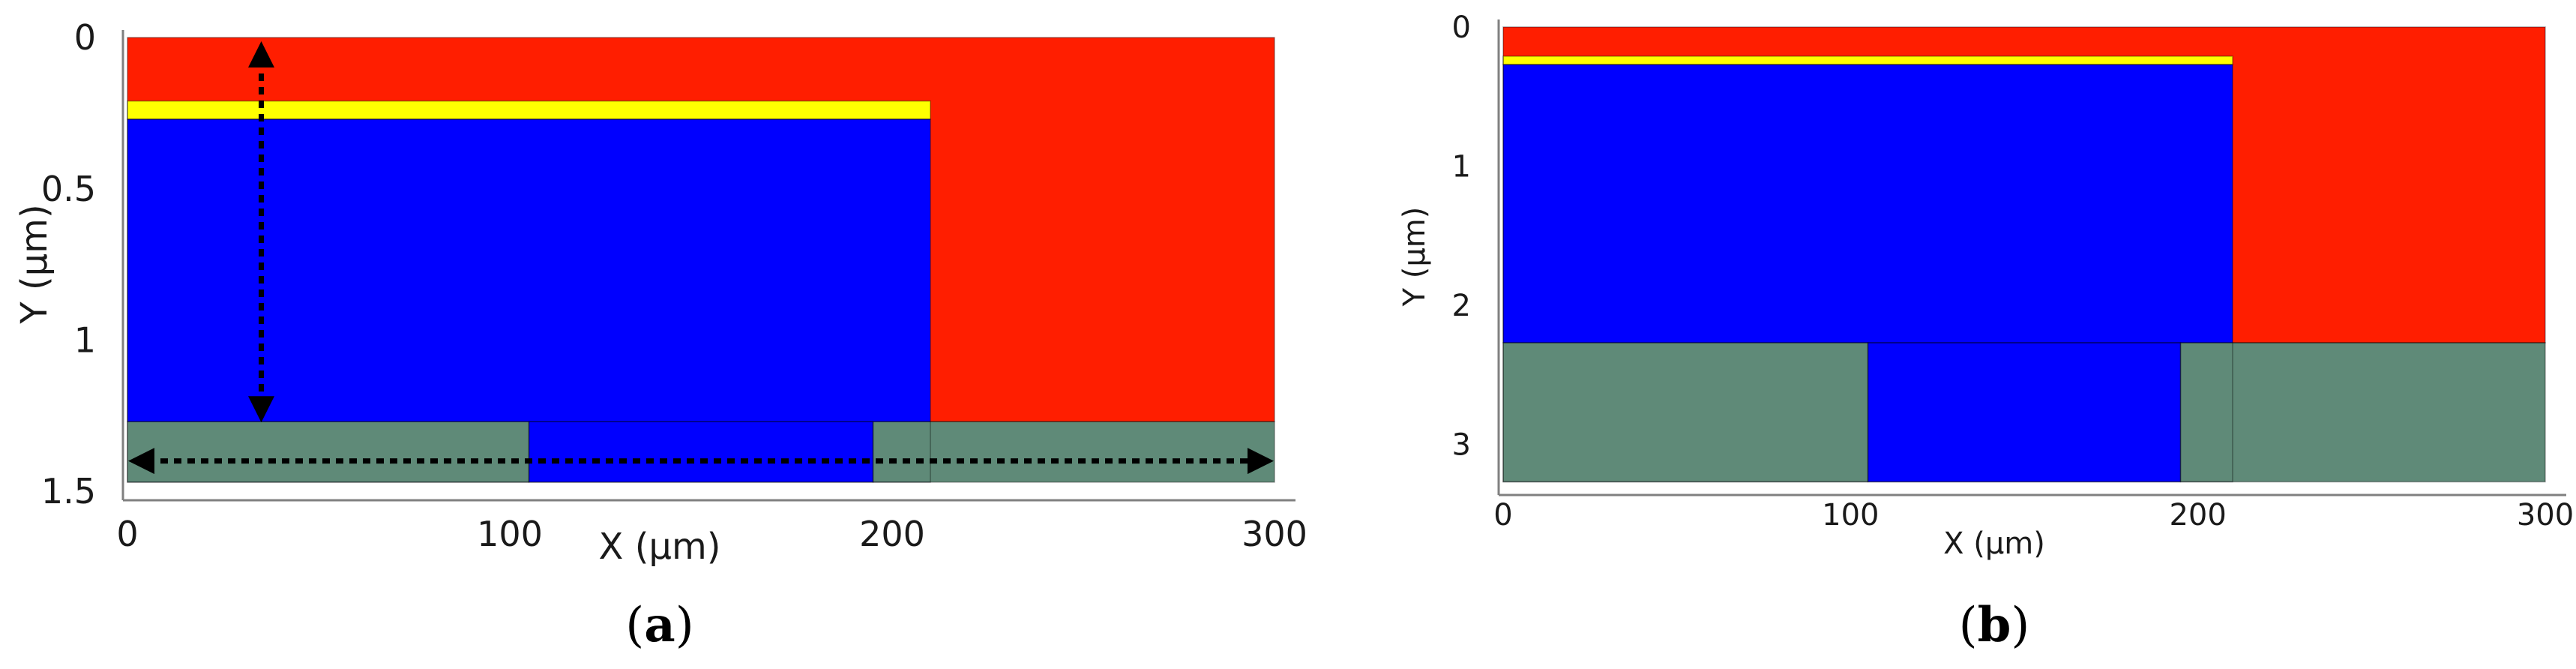 The height and width of the screenshot is (669, 2576). I want to click on y-tick-labels: 0 0.5 1 1.5, so click(68, 264).